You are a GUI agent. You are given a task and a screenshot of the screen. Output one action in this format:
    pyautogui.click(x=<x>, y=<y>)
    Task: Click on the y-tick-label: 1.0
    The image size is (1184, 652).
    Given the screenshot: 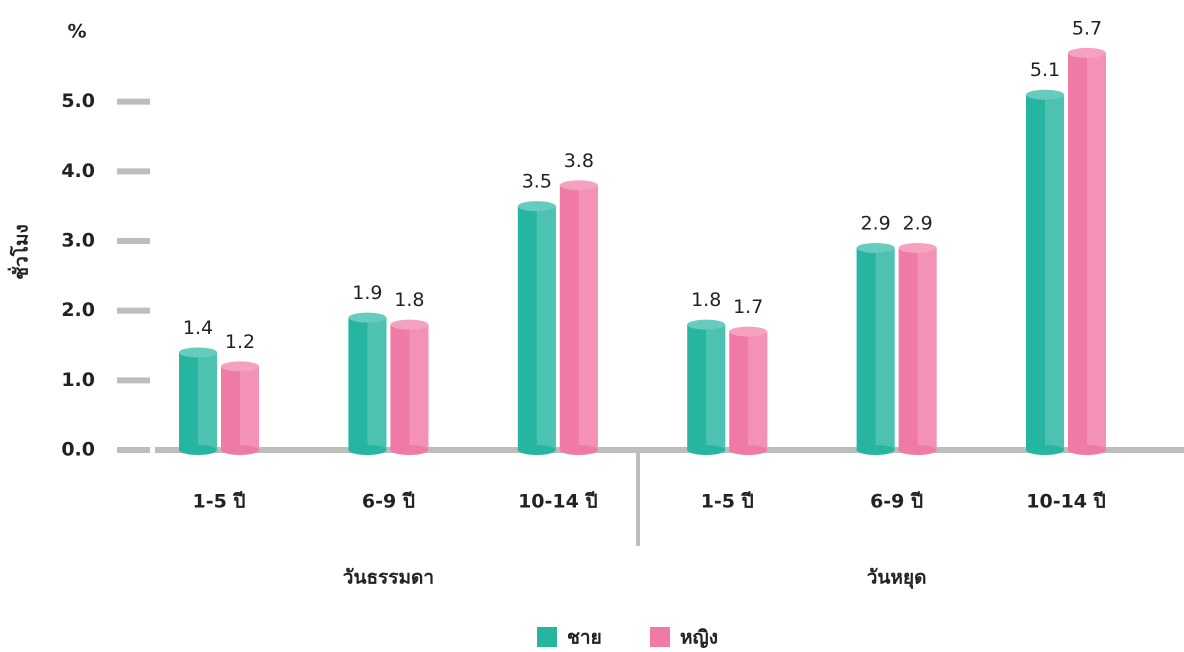 What is the action you would take?
    pyautogui.click(x=78, y=380)
    